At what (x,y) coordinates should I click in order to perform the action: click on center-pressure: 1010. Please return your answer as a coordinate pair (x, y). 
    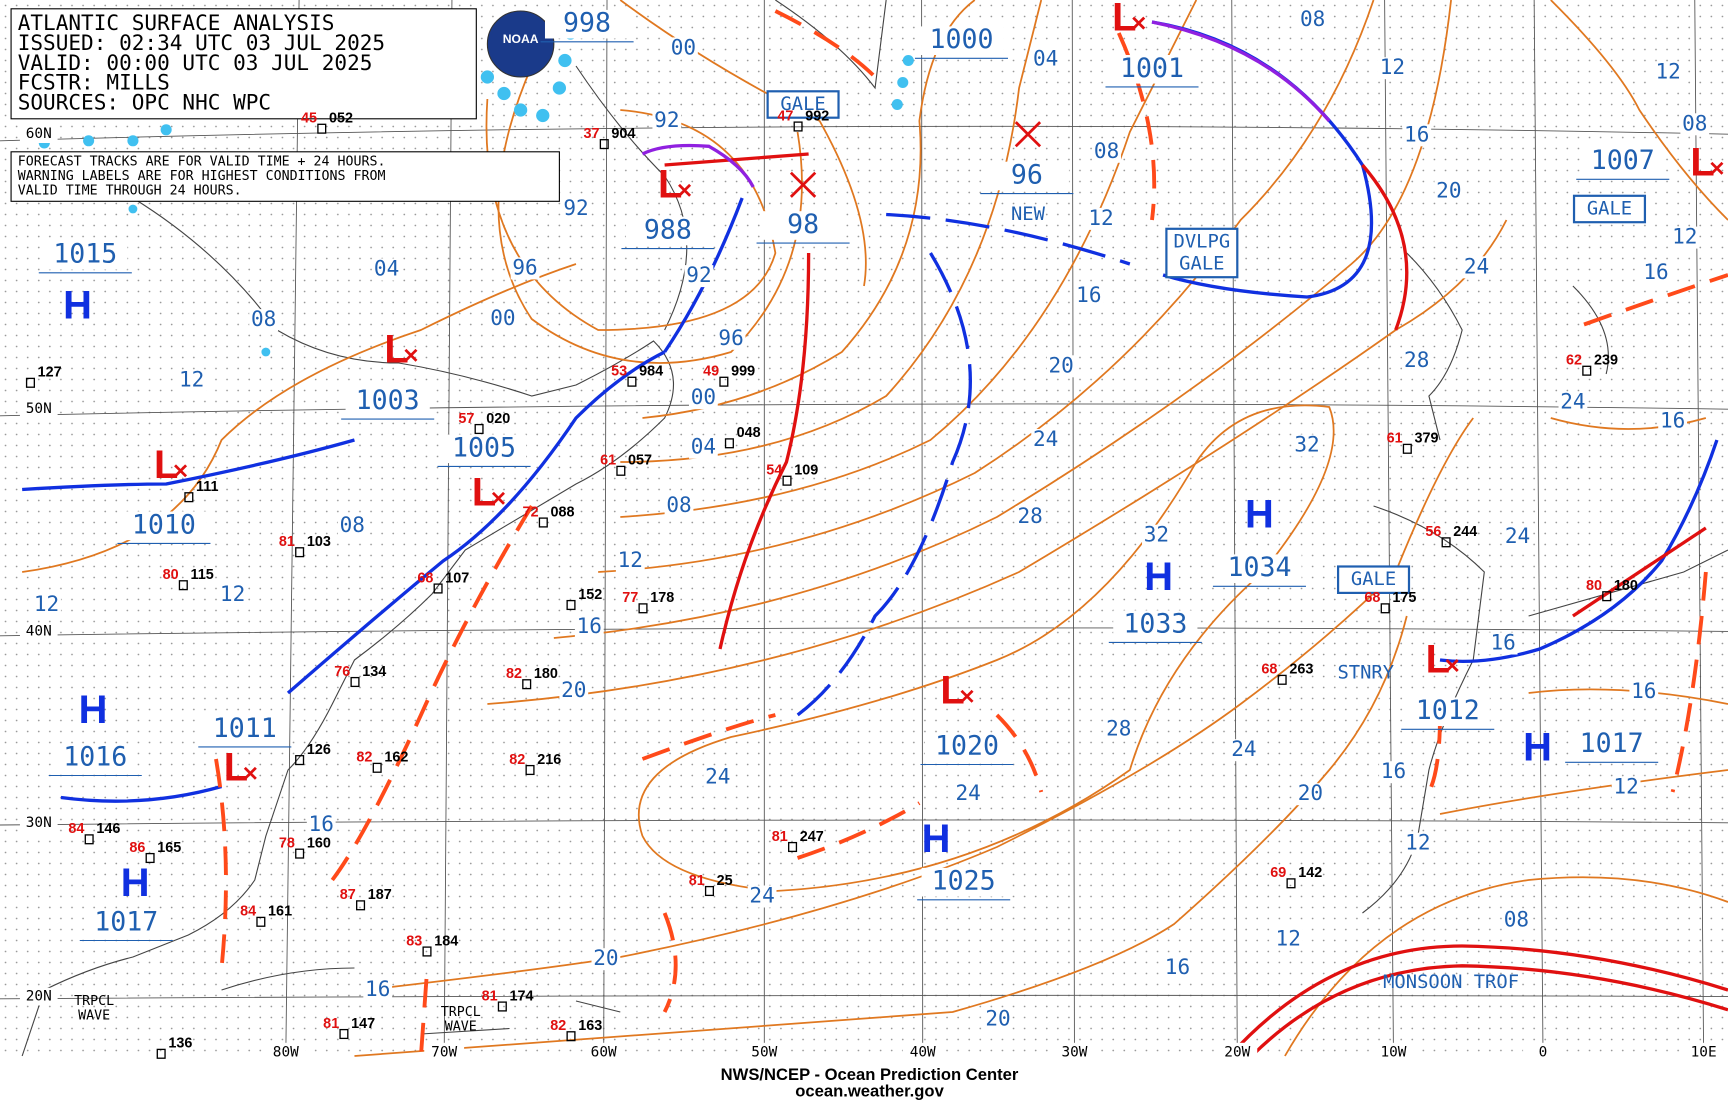
    Looking at the image, I should click on (164, 524).